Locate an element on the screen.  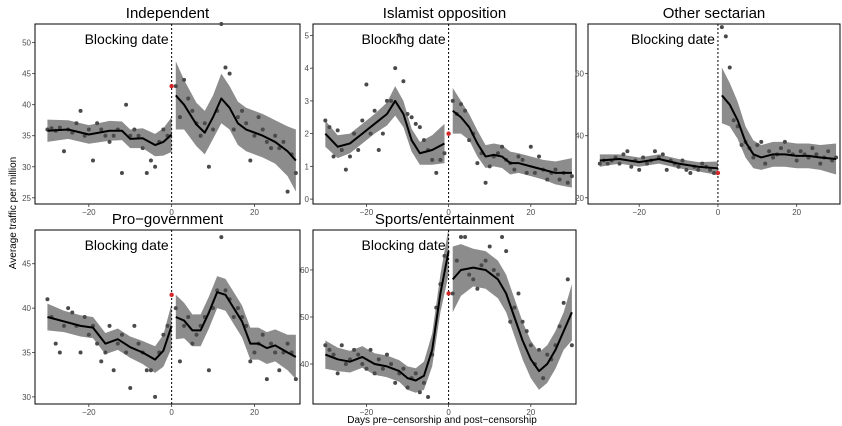
x-tick-label: 20 is located at coordinates (796, 212).